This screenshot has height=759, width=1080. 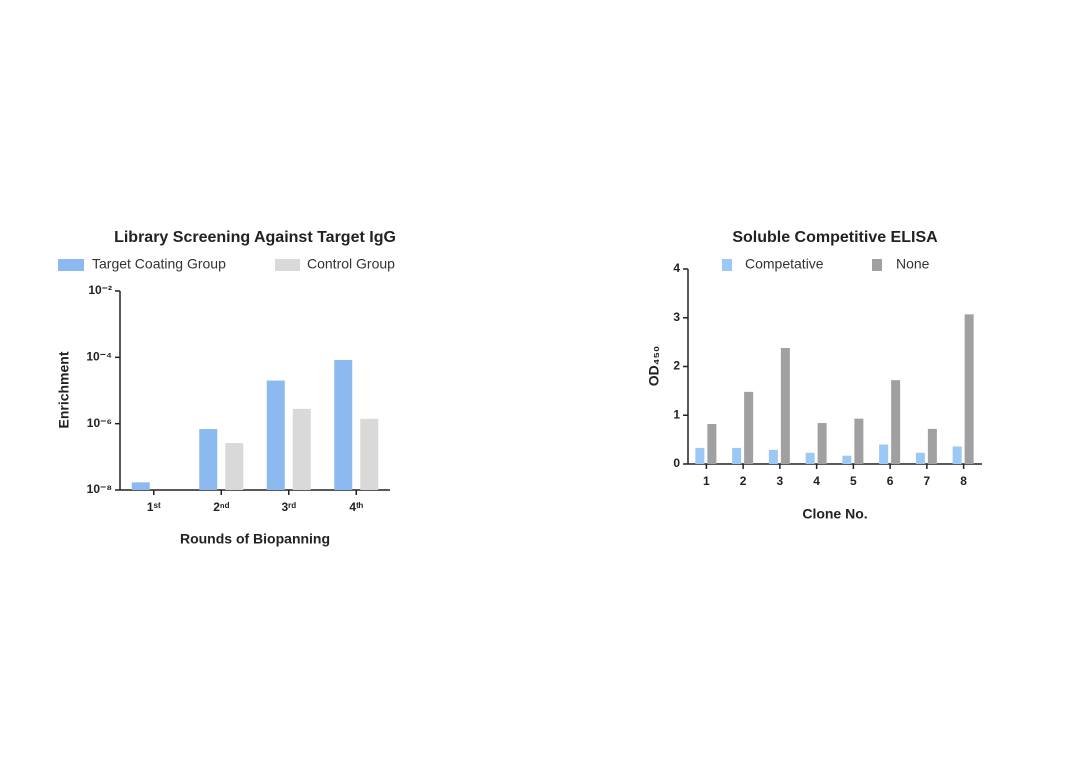 What do you see at coordinates (676, 366) in the screenshot?
I see `y-tick-label: 2` at bounding box center [676, 366].